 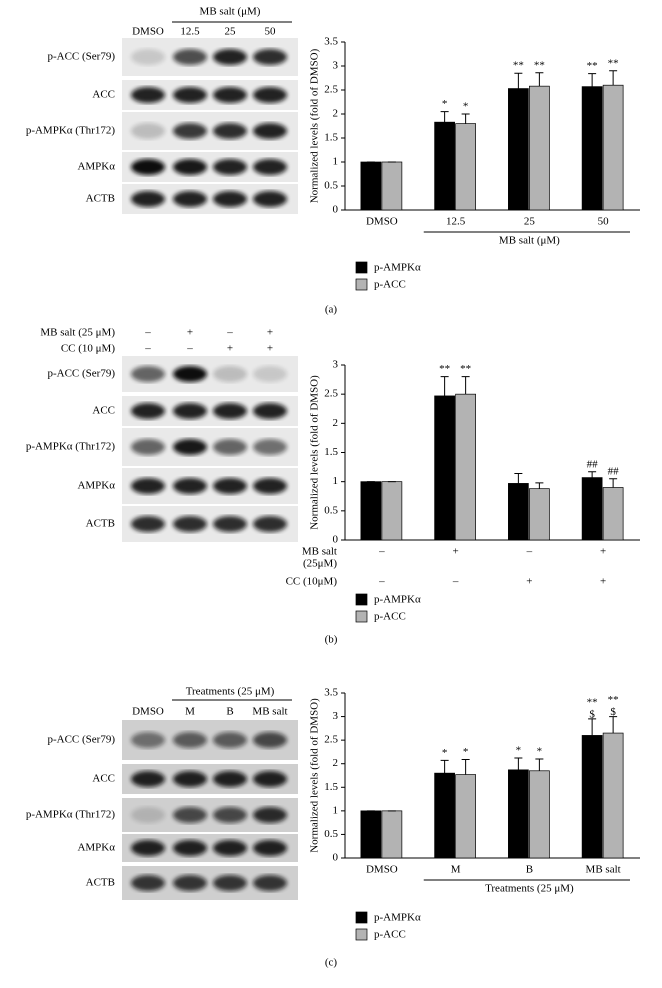 I want to click on x-tick-label: 12.5, so click(x=456, y=222).